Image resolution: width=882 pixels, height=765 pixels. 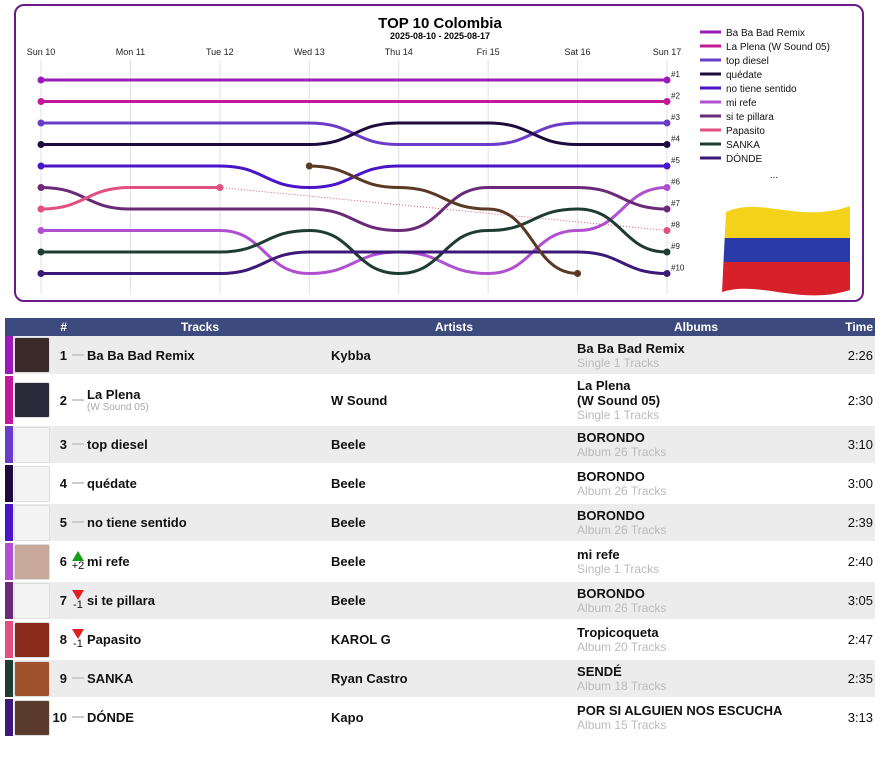 I want to click on track-cell: si te pillara, so click(x=209, y=601).